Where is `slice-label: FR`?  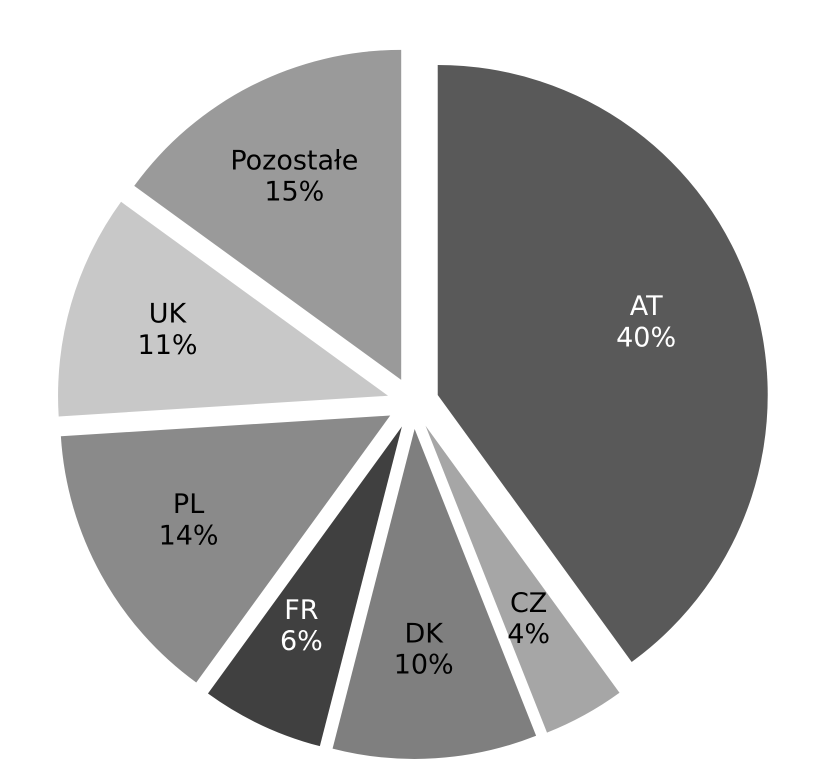 slice-label: FR is located at coordinates (301, 610).